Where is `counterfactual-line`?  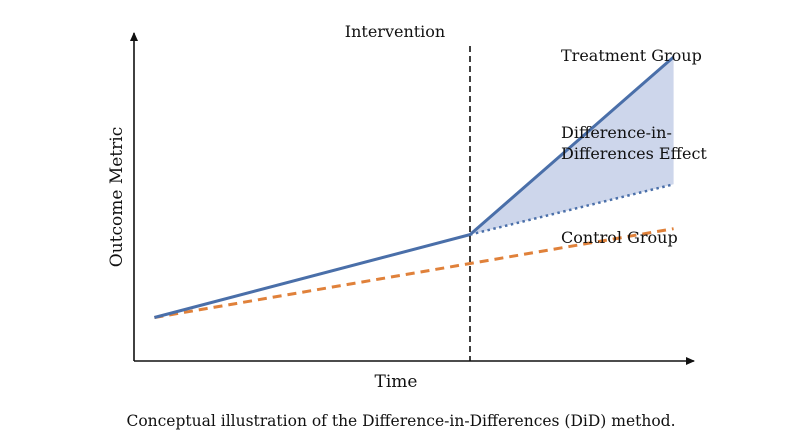 counterfactual-line is located at coordinates (571, 209).